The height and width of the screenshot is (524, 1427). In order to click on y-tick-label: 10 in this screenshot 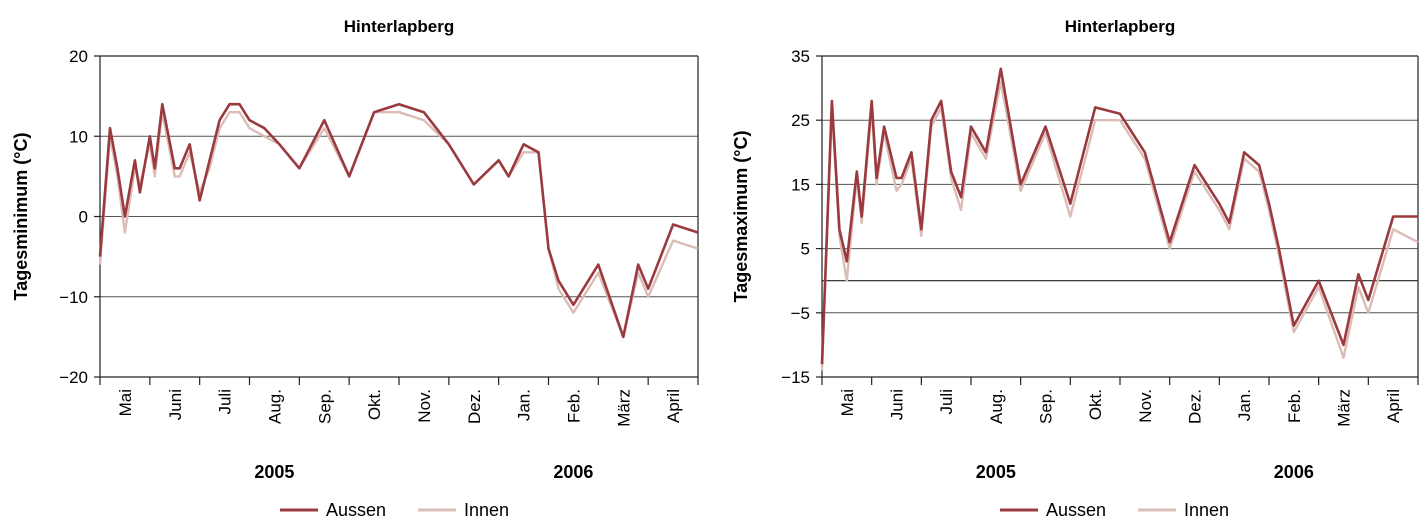, I will do `click(78, 136)`.